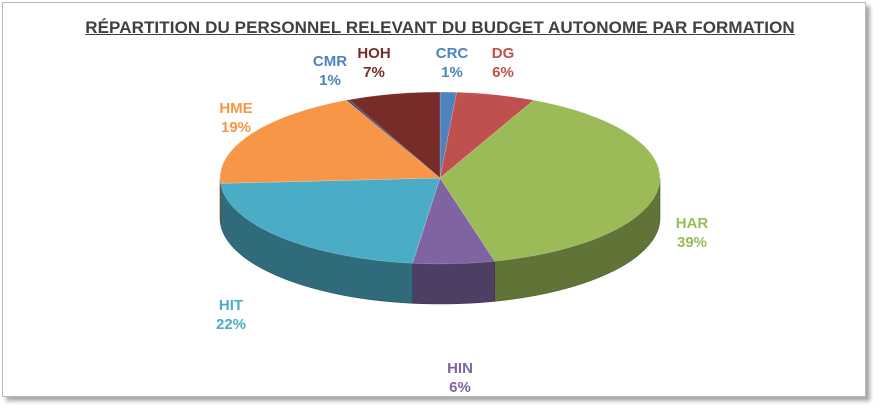  Describe the element at coordinates (692, 233) in the screenshot. I see `slice-label-har: HAR 39%` at that location.